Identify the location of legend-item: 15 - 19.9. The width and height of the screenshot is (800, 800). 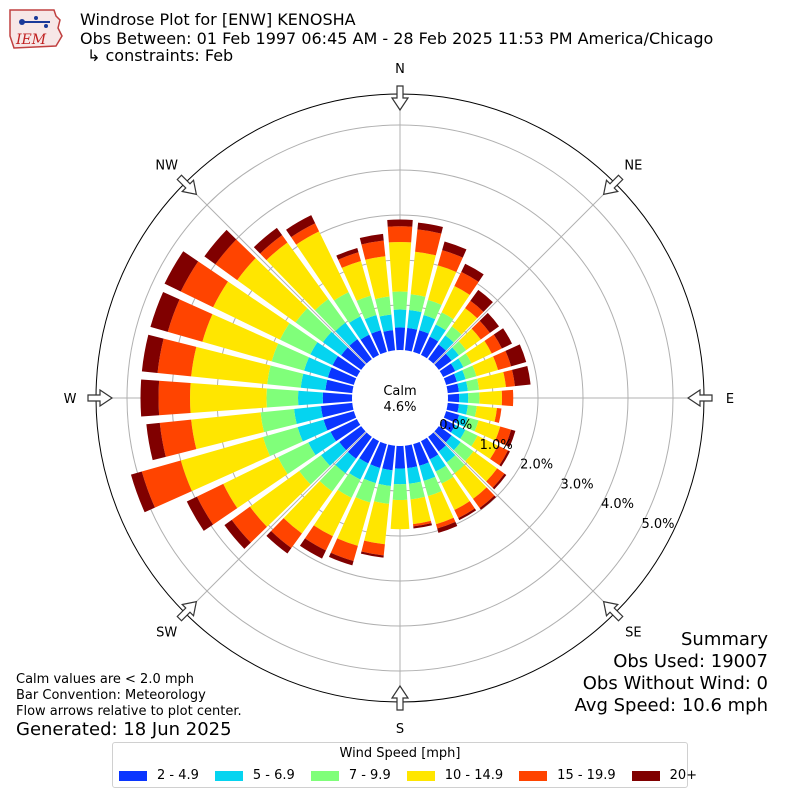
(567, 775).